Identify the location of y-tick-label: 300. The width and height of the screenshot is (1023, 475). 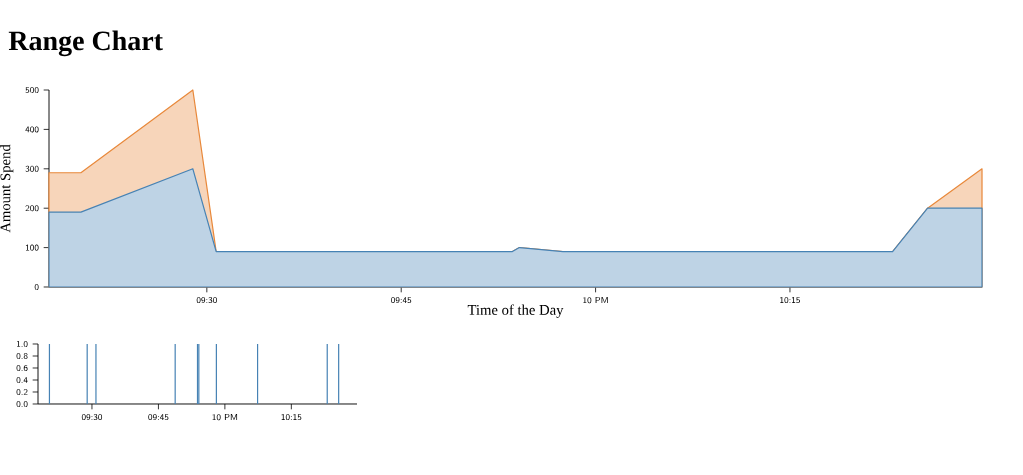
(32, 168).